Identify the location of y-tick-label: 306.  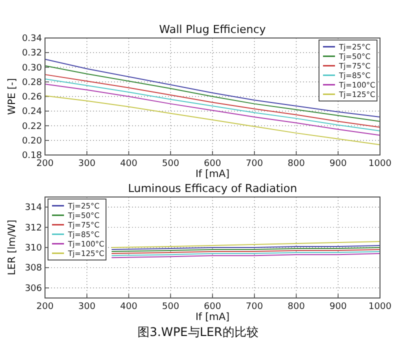
(33, 289).